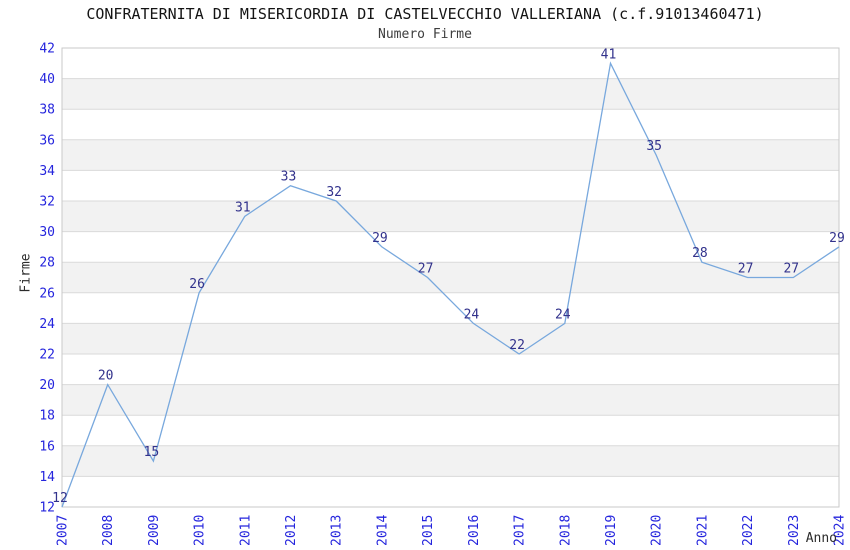  I want to click on y-tick-label: 22, so click(47, 355).